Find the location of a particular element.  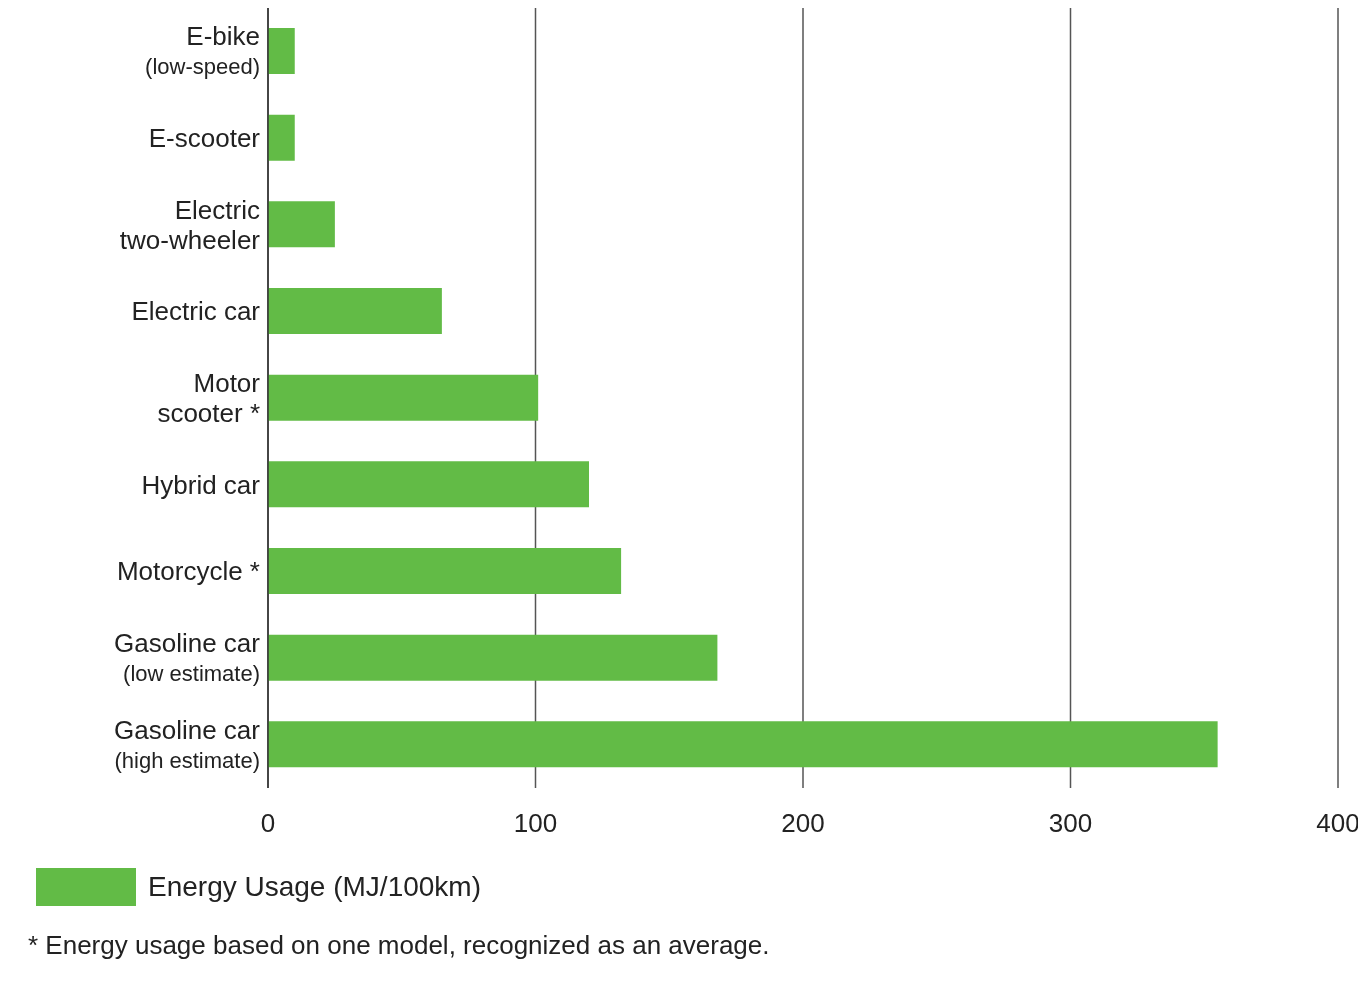

legend-label: Energy Usage (MJ/100km) is located at coordinates (315, 887).